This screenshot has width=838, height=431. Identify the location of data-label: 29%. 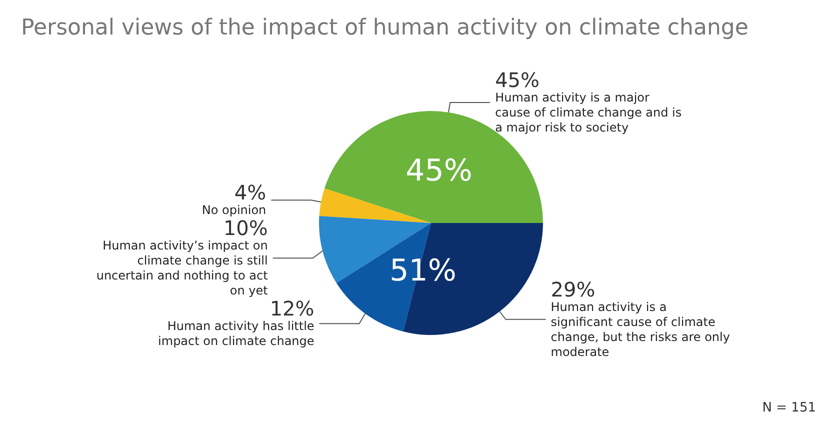
(573, 289).